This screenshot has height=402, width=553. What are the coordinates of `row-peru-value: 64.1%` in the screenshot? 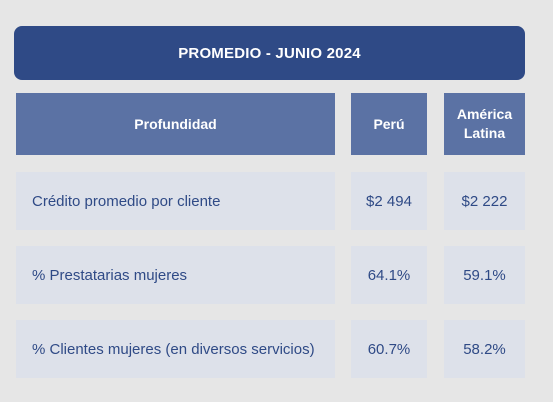 It's located at (389, 275).